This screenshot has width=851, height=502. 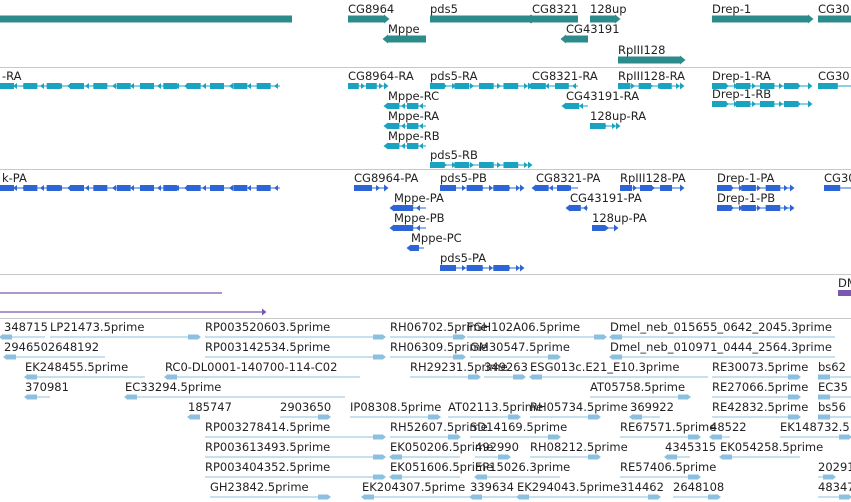 What do you see at coordinates (54, 350) in the screenshot?
I see `est-feature-2946502648192: 2946502648192` at bounding box center [54, 350].